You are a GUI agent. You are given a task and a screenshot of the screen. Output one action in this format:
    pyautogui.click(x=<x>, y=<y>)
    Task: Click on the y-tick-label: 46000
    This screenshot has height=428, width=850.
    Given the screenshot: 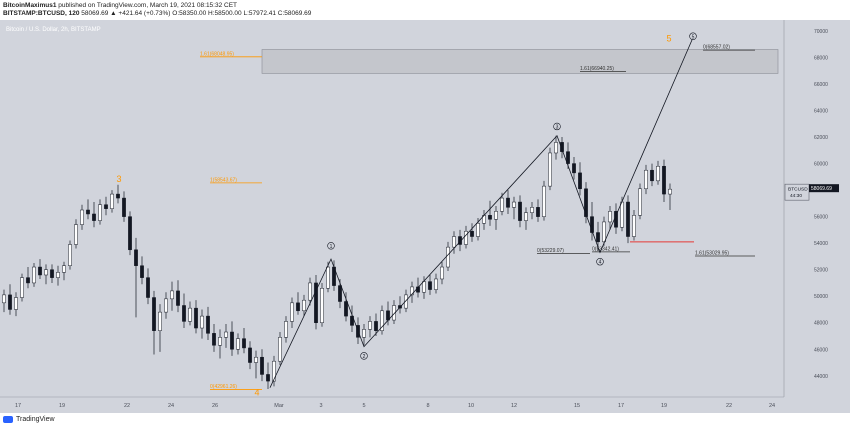 What is the action you would take?
    pyautogui.click(x=821, y=350)
    